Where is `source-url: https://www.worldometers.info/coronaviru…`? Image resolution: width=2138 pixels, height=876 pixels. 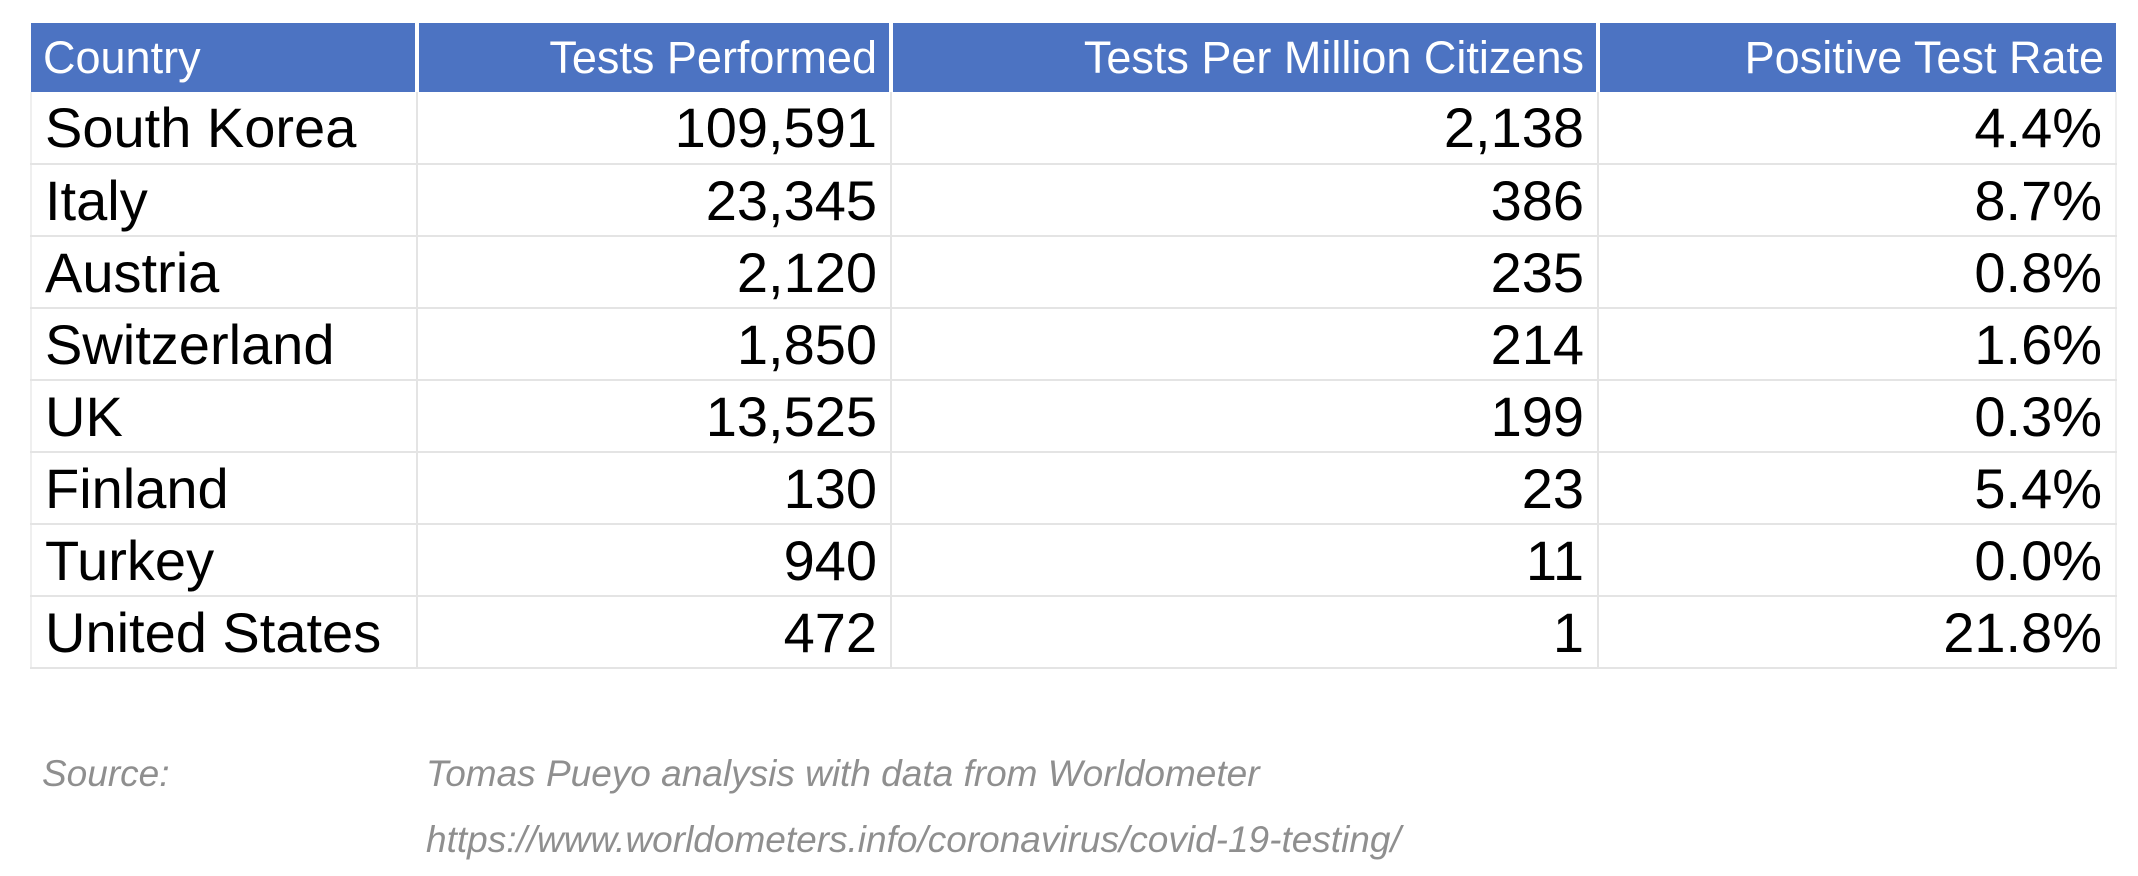 source-url: https://www.worldometers.info/coronaviru… is located at coordinates (913, 839).